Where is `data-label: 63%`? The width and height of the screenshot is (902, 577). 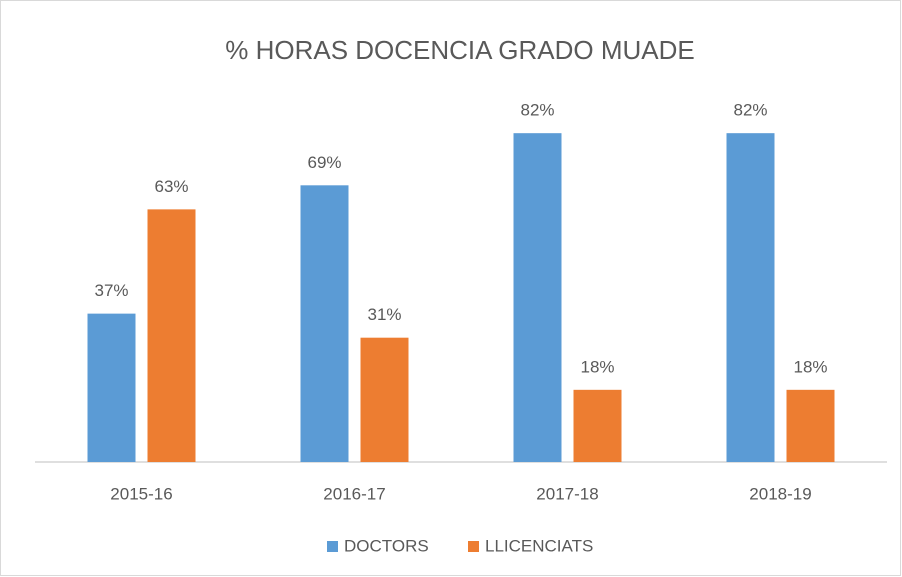 data-label: 63% is located at coordinates (171, 186).